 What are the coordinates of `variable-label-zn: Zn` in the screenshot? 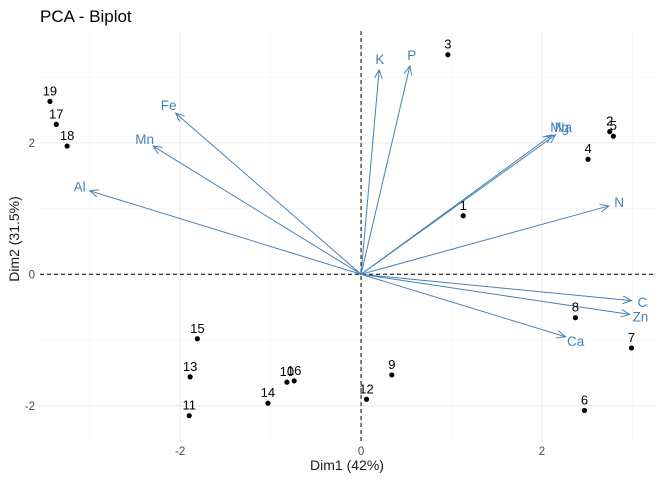 It's located at (641, 317).